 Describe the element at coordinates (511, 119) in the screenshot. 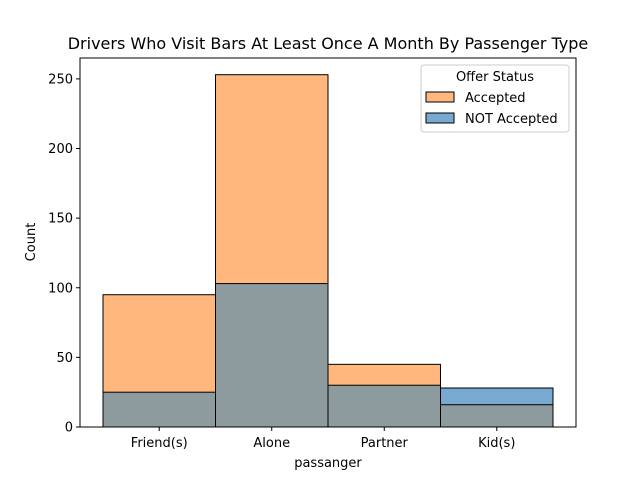

I see `legend-label-not-accepted: NOT Accepted` at that location.